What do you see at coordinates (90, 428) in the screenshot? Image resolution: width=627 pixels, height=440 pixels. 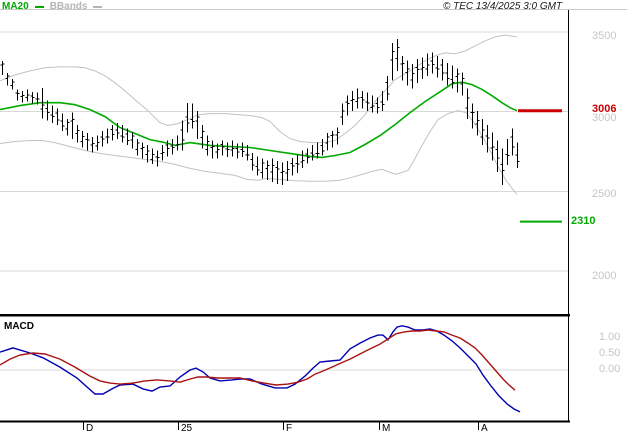 I see `x-axis-label-d: D` at bounding box center [90, 428].